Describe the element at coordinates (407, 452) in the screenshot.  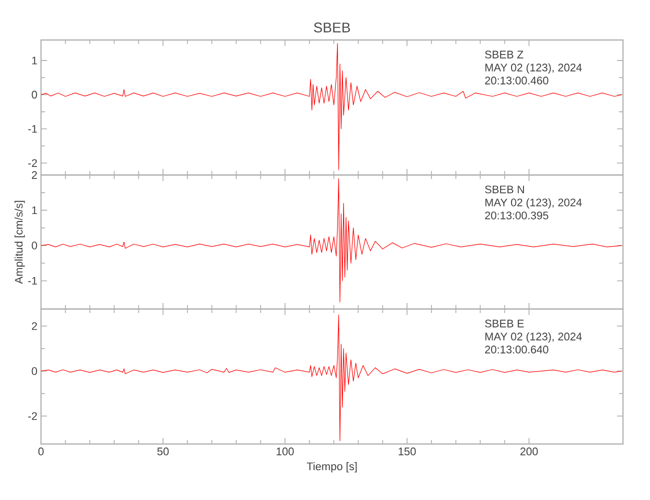
I see `x-tick-label: 150` at that location.